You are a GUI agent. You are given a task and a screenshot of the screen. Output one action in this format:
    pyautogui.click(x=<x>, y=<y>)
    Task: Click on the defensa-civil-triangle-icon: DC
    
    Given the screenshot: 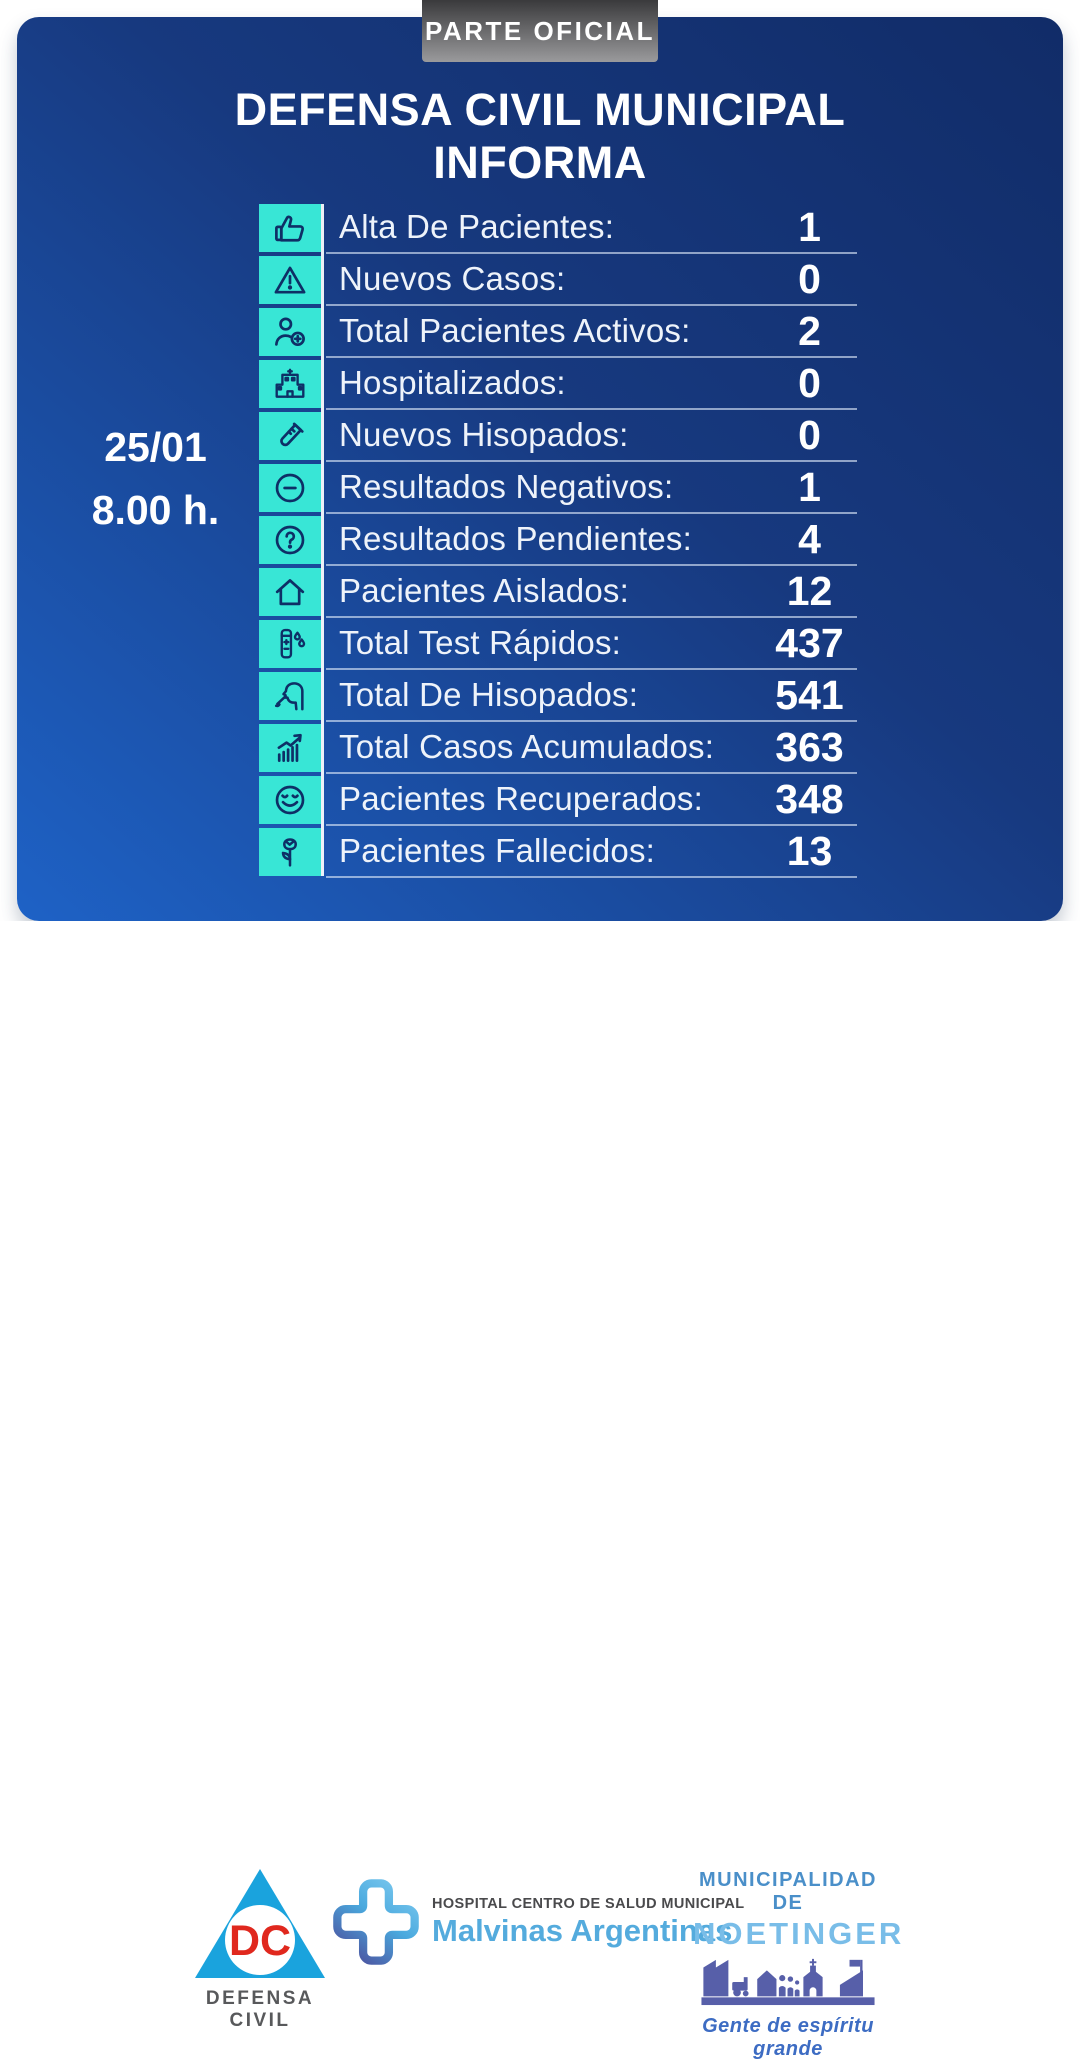 What is the action you would take?
    pyautogui.click(x=260, y=1923)
    